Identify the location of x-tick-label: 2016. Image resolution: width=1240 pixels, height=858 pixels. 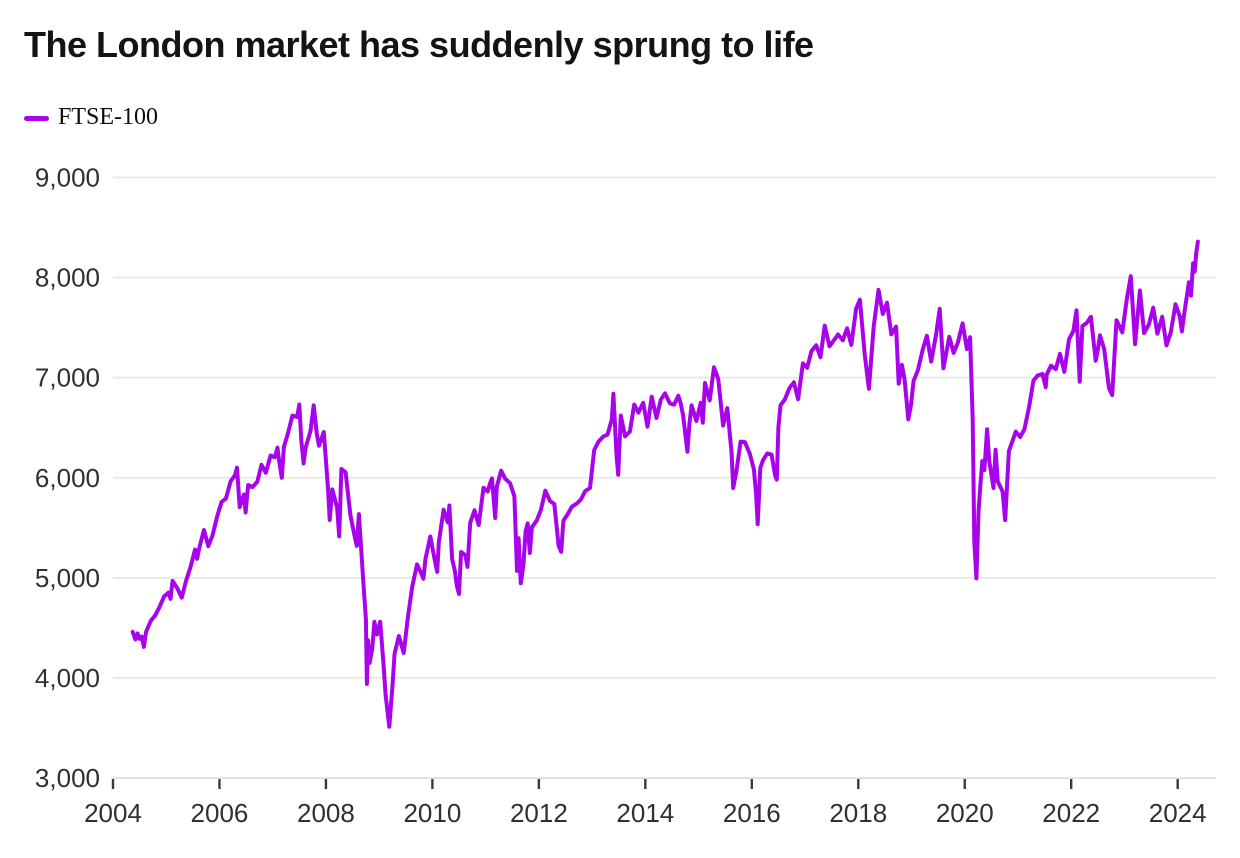
(752, 813).